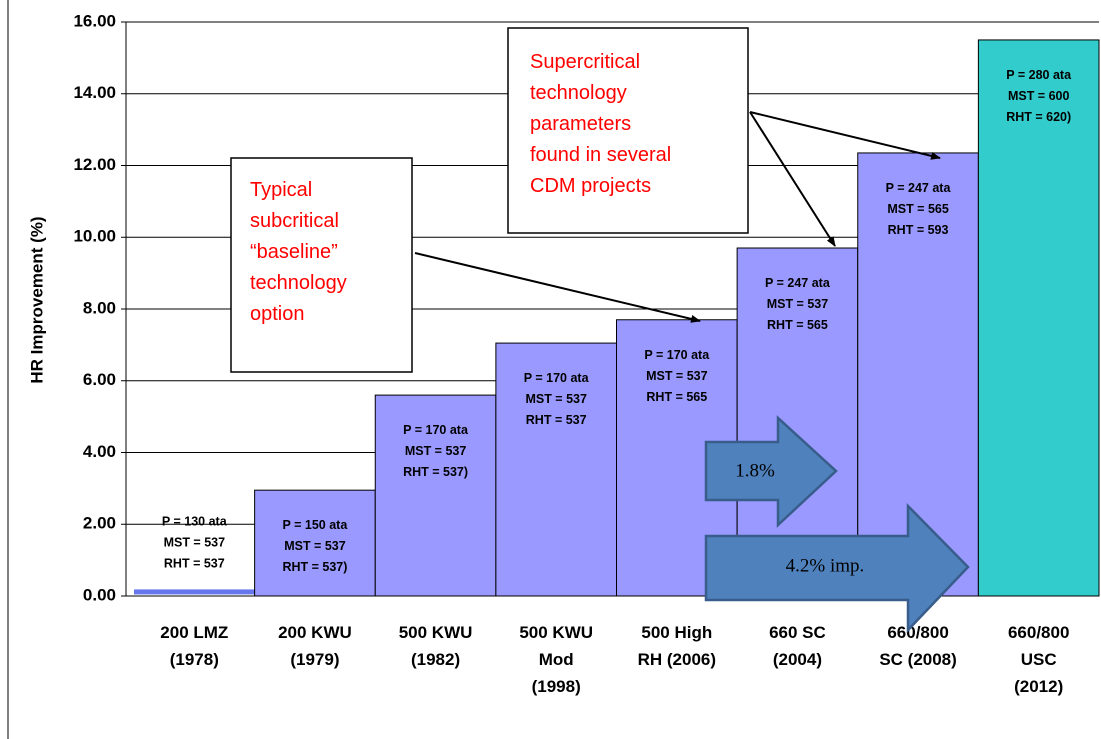  Describe the element at coordinates (94, 92) in the screenshot. I see `y-tick-label: 14.00` at that location.